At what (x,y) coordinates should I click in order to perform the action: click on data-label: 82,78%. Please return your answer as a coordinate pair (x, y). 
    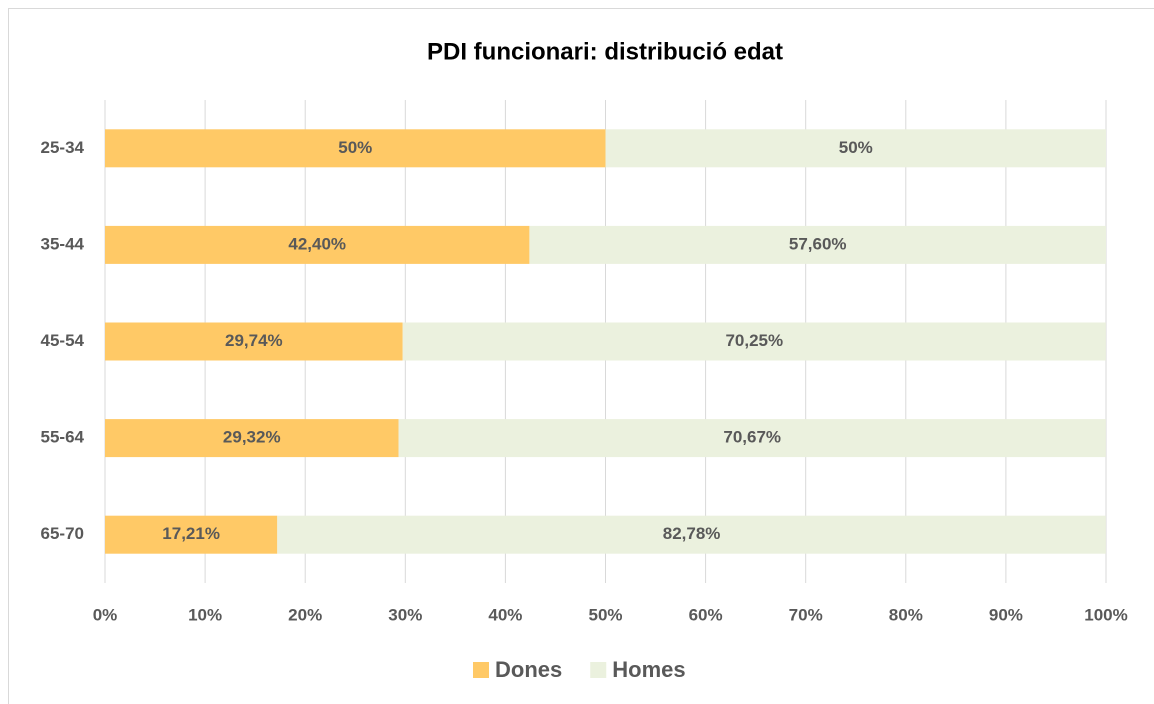
    Looking at the image, I should click on (692, 533).